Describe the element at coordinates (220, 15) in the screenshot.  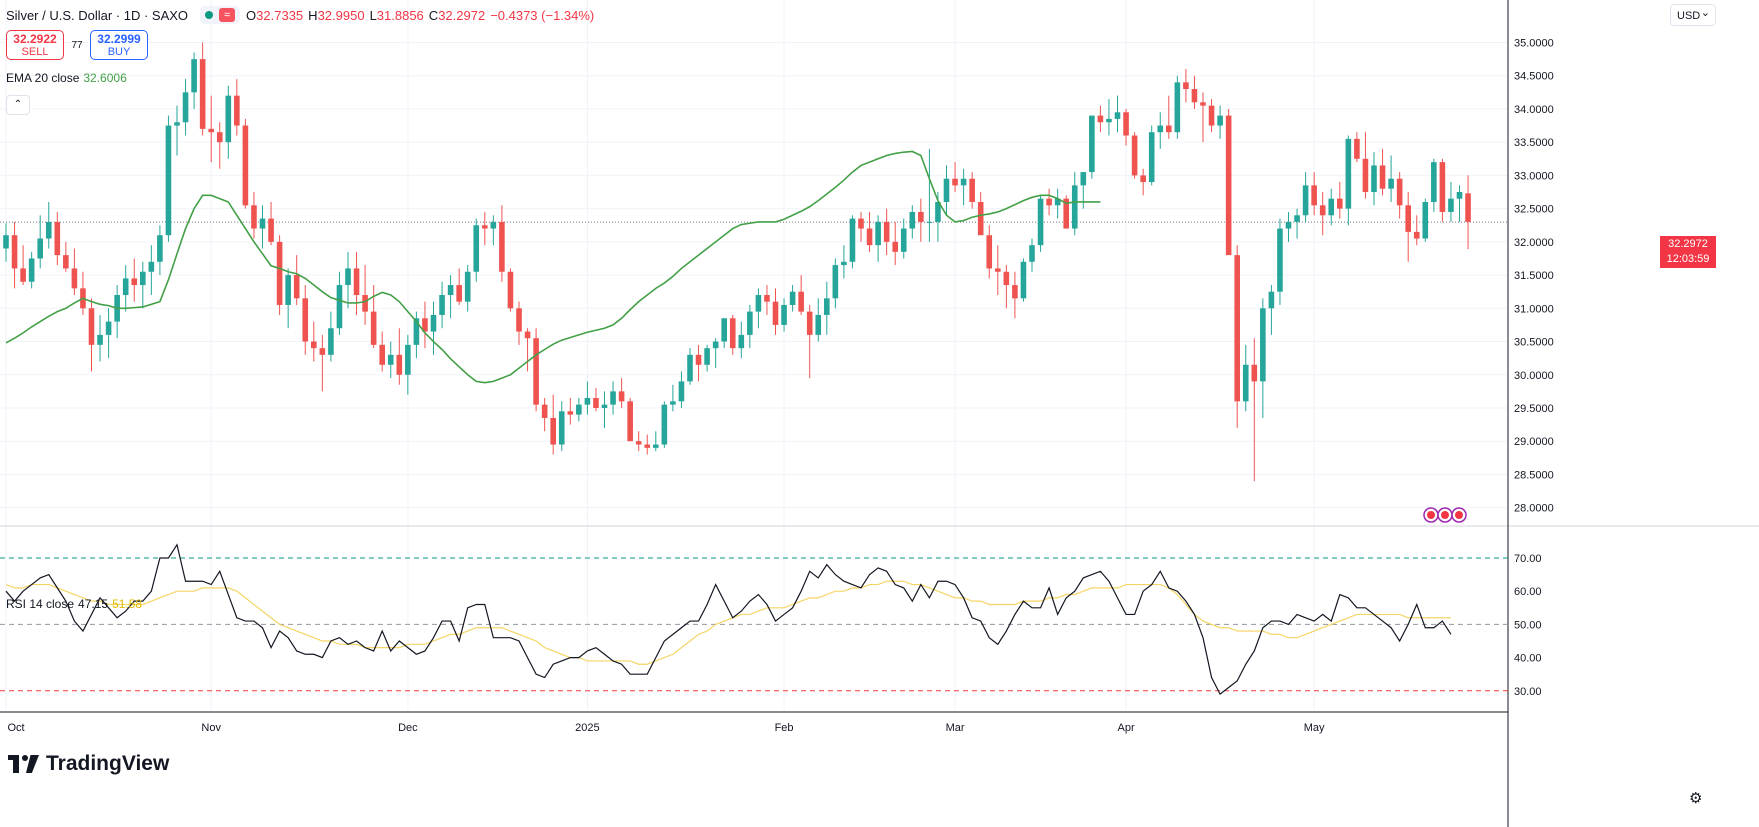
I see `market-status: ≈` at that location.